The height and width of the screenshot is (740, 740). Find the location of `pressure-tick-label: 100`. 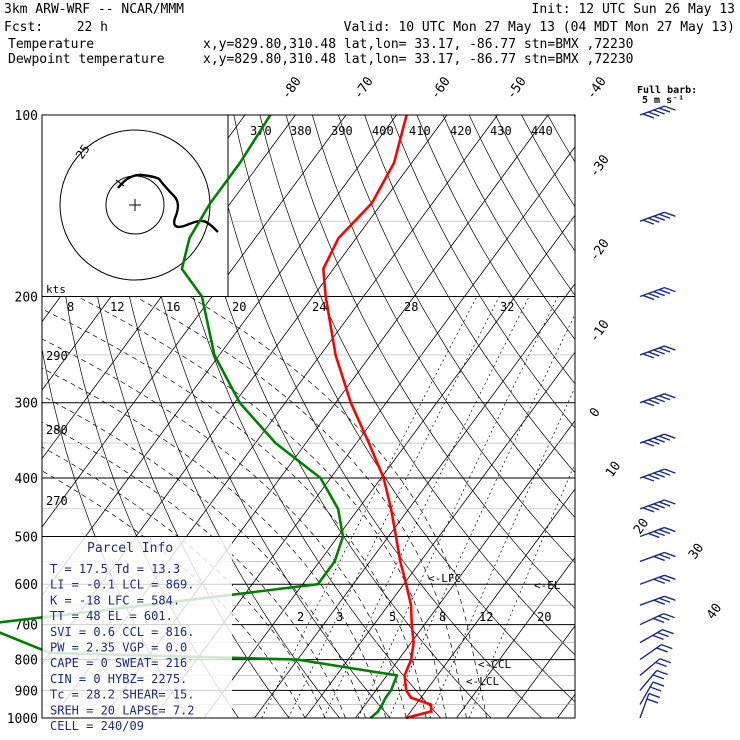

pressure-tick-label: 100 is located at coordinates (26, 116).